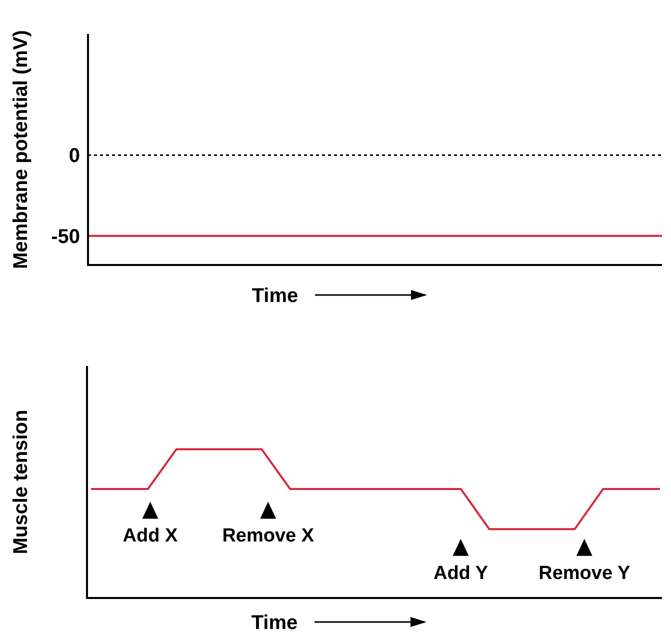 This screenshot has width=671, height=638. I want to click on annotation: Add X, so click(150, 536).